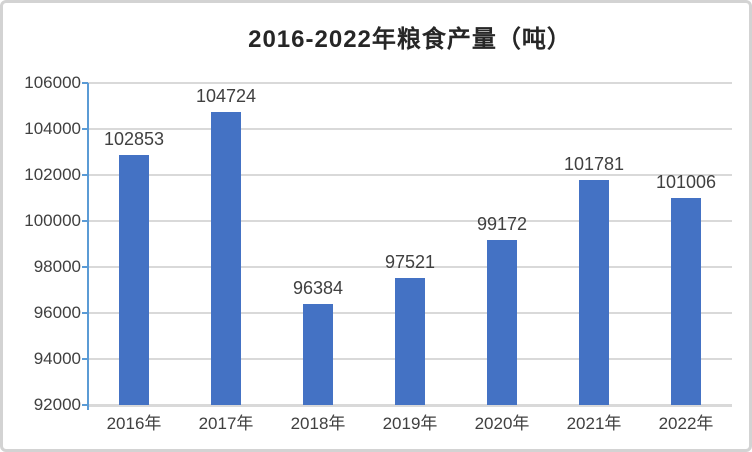 The image size is (752, 452). I want to click on x-axis-category-label: 2017年, so click(226, 423).